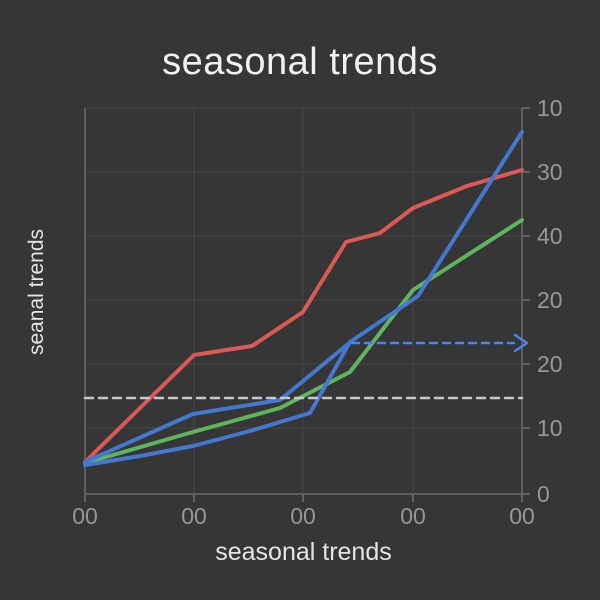 The height and width of the screenshot is (600, 600). Describe the element at coordinates (300, 62) in the screenshot. I see `chart-title: seasonal trends` at that location.